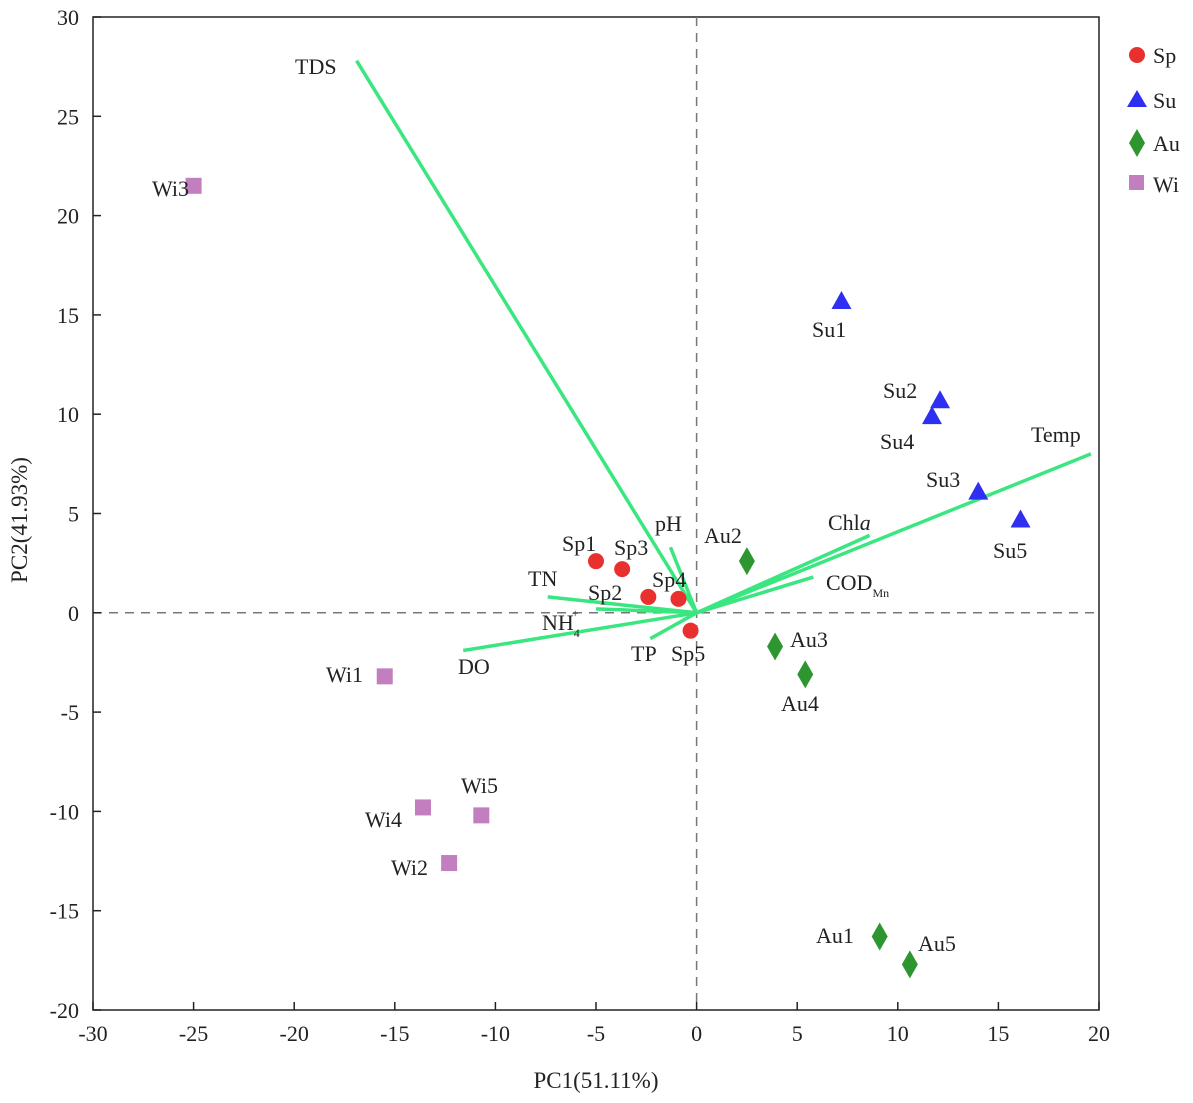 The image size is (1193, 1103). Describe the element at coordinates (696, 1033) in the screenshot. I see `x-tick-label-6: 0` at that location.